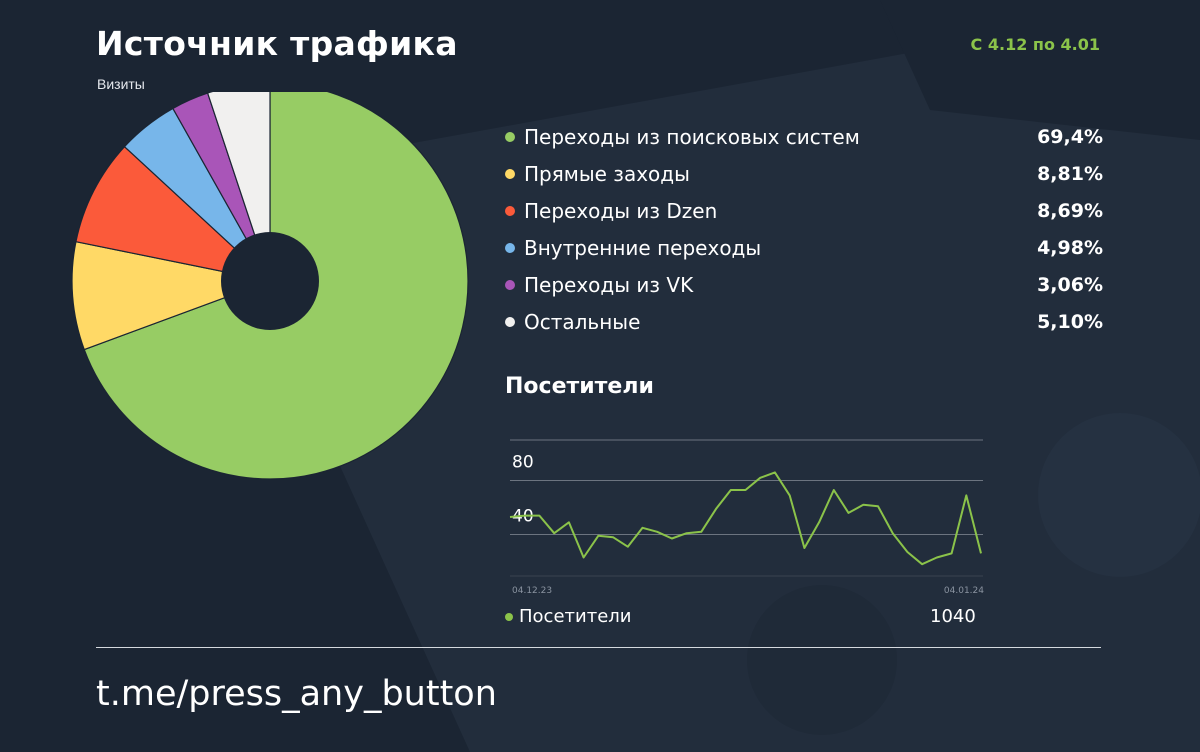  What do you see at coordinates (643, 247) in the screenshot?
I see `legend-label: Внутренние переходы` at bounding box center [643, 247].